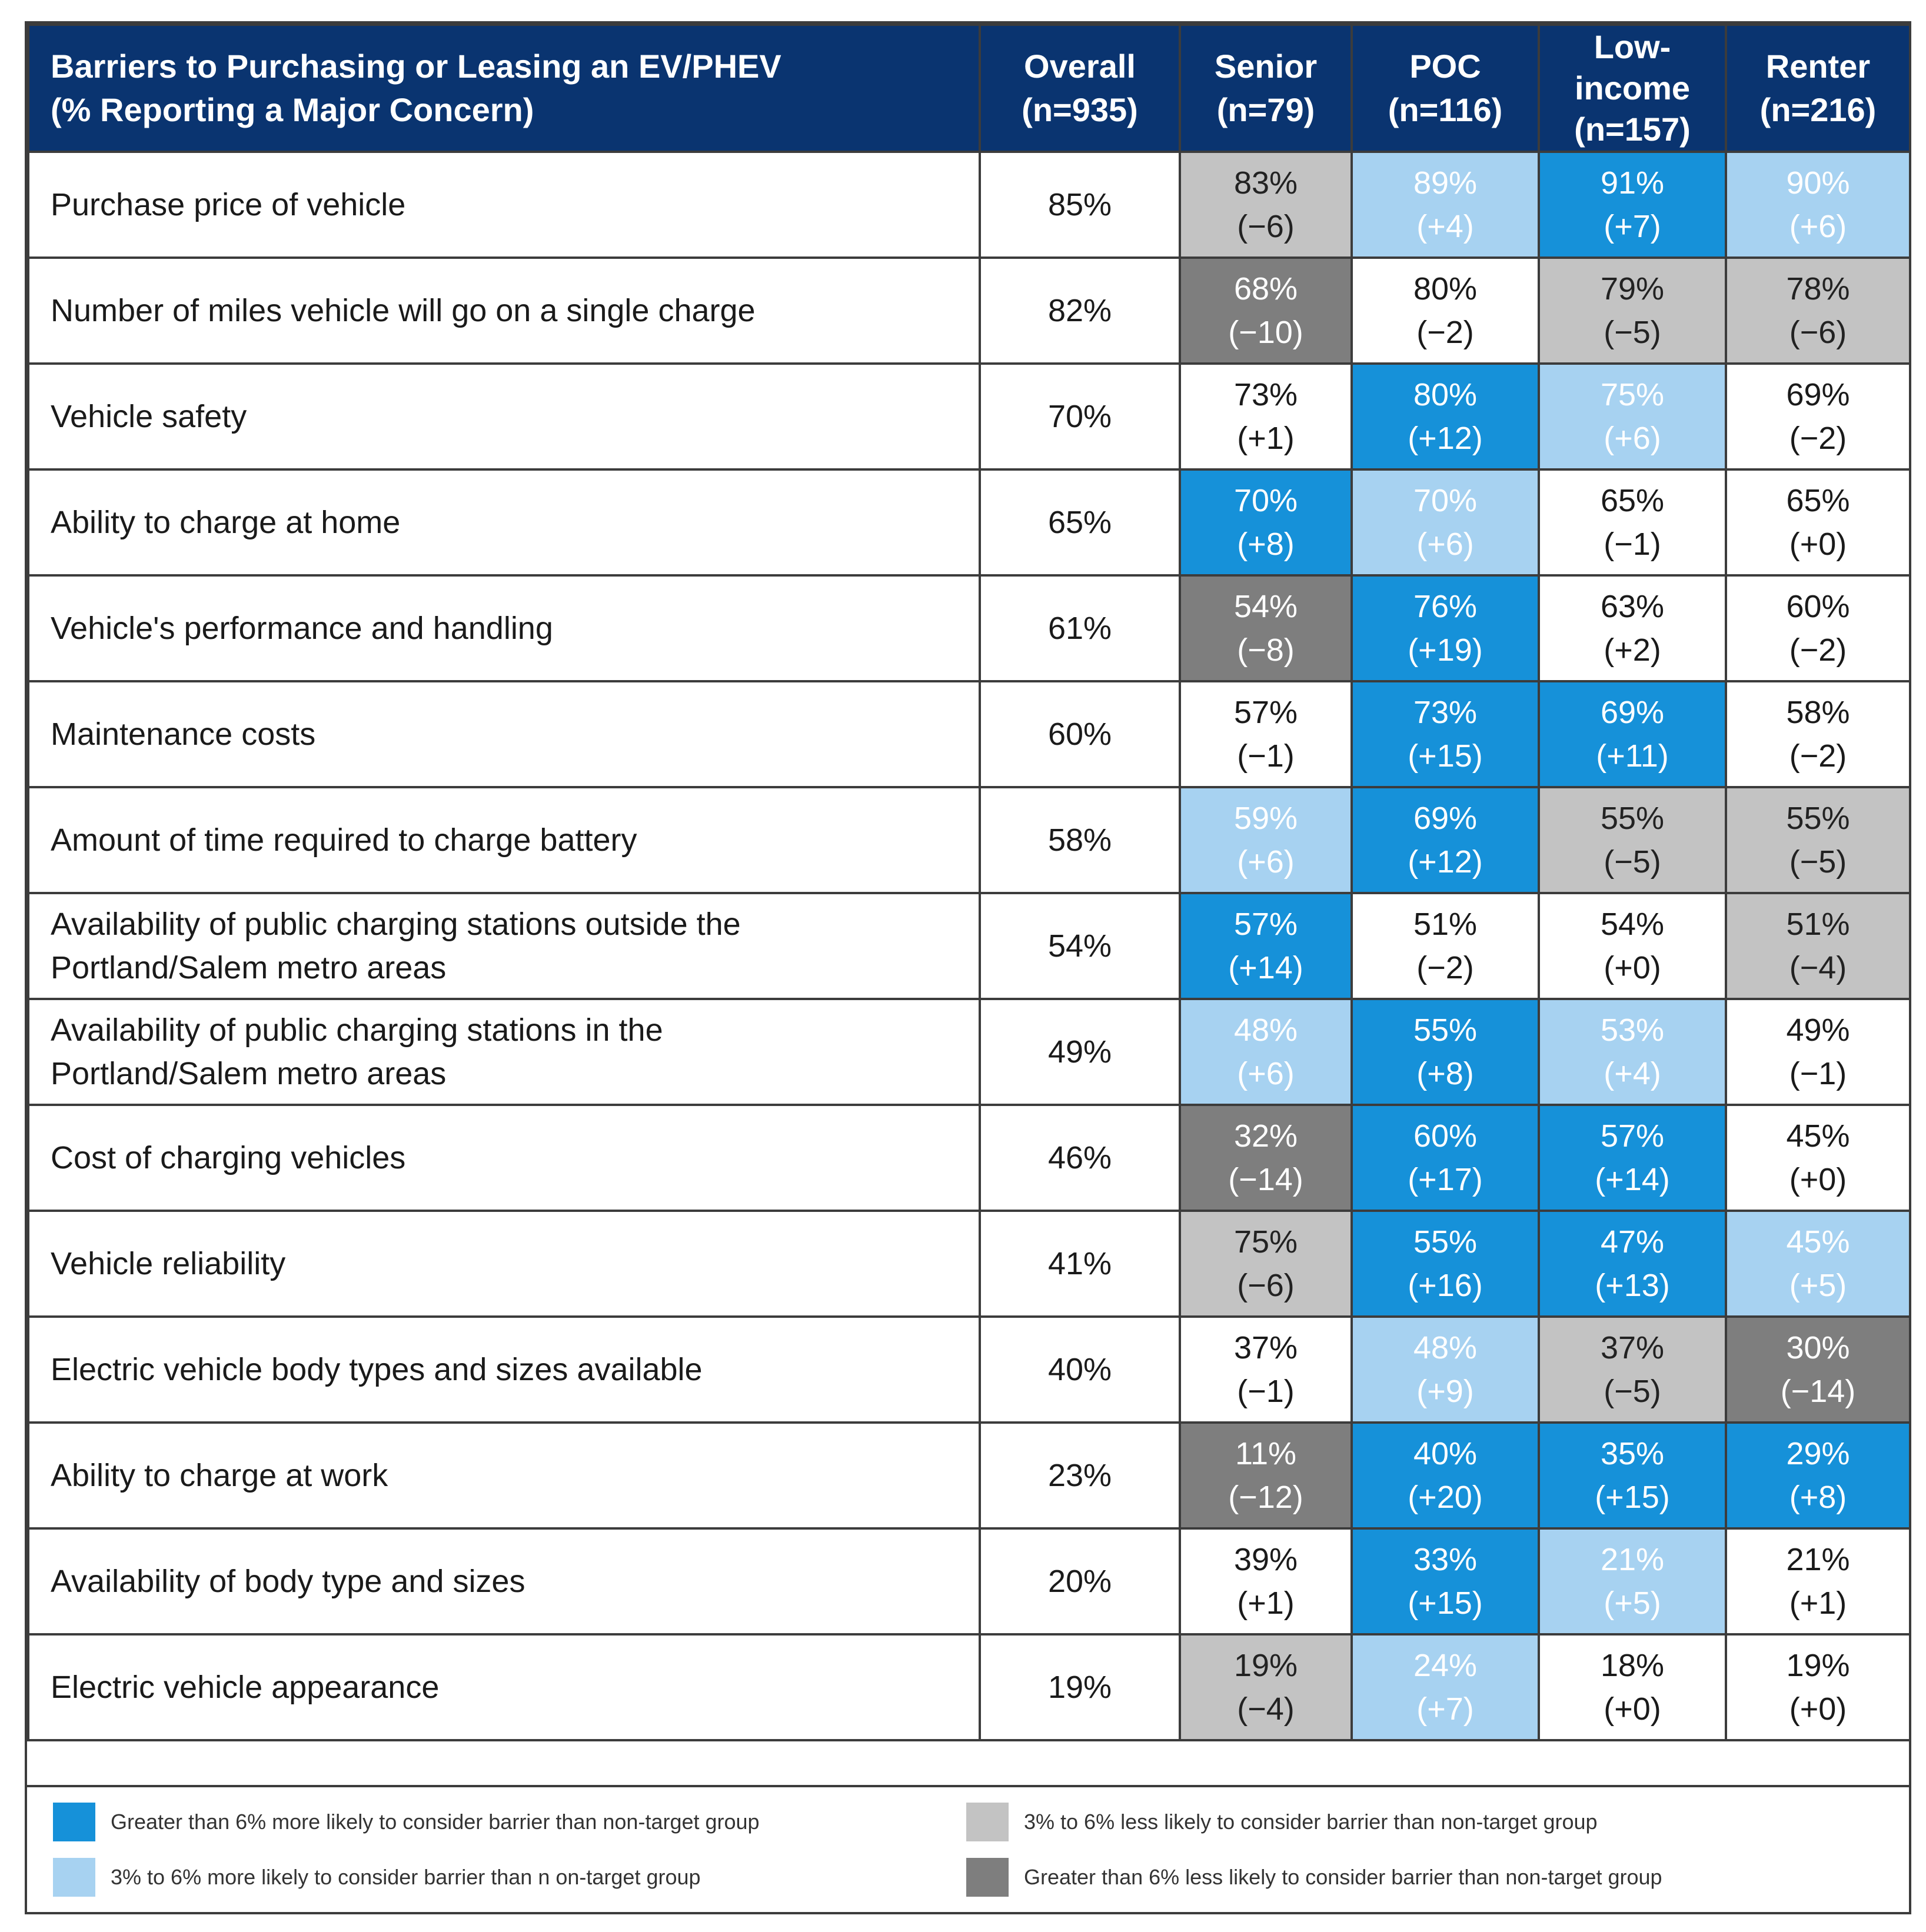 This screenshot has width=1926, height=1932. What do you see at coordinates (1632, 1073) in the screenshot?
I see `difference-value: (+4)` at bounding box center [1632, 1073].